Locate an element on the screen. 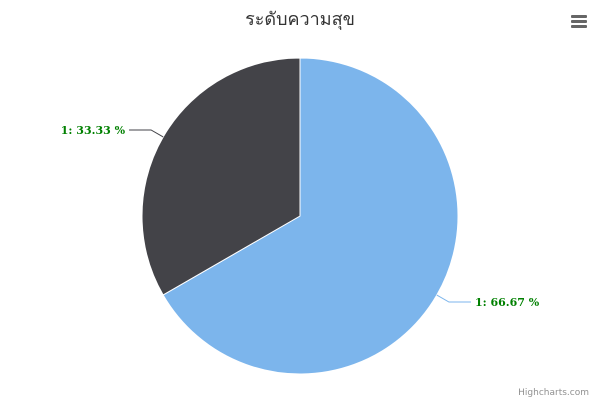 The height and width of the screenshot is (404, 600). data-label-1: 1: 33.33 % is located at coordinates (93, 130).